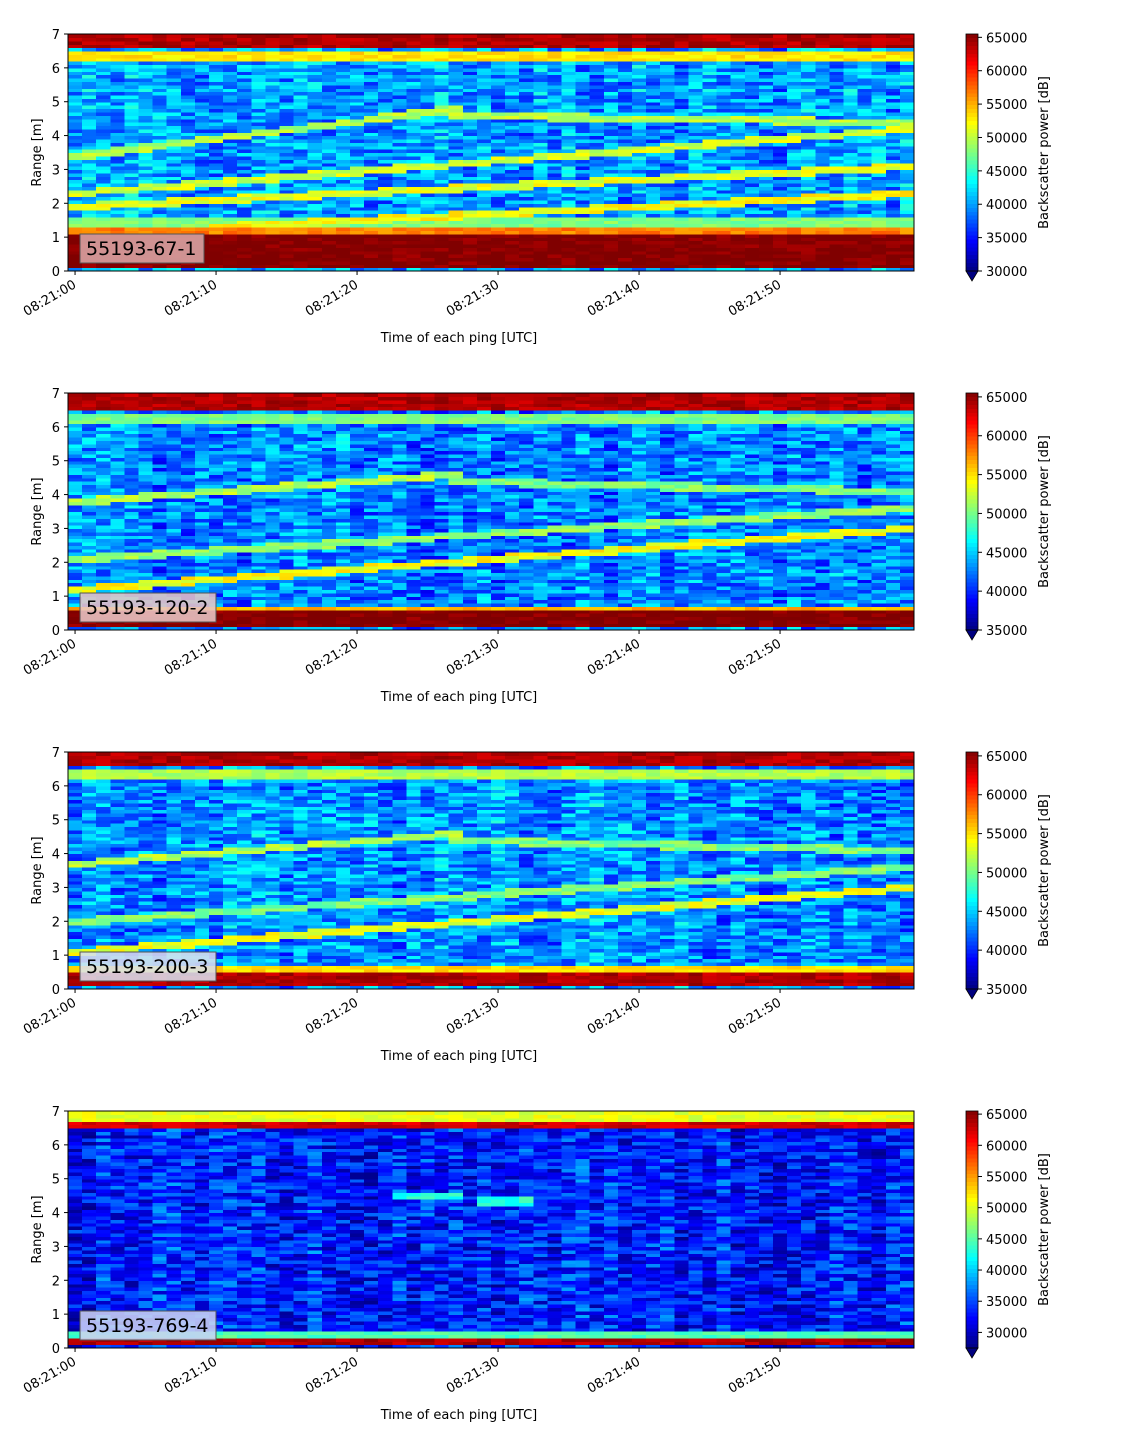  I want to click on sensor-label: 55193-67-1, so click(142, 248).